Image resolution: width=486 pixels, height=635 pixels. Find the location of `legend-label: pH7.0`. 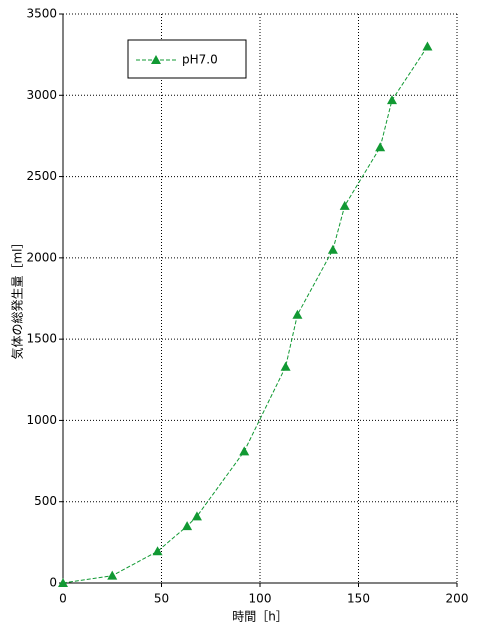

legend-label: pH7.0 is located at coordinates (200, 60).